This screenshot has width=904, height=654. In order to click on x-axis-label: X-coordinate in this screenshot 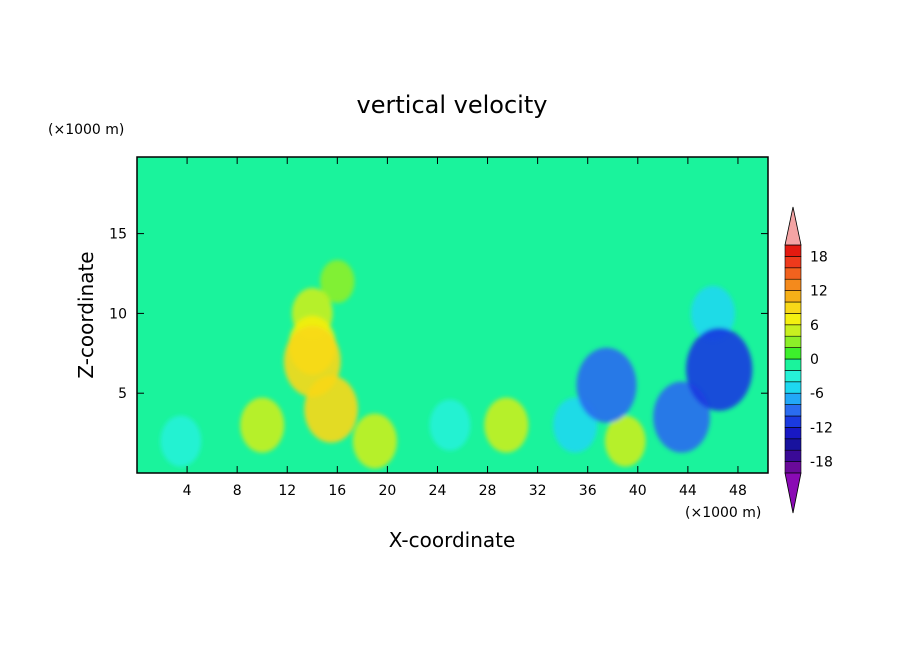, I will do `click(452, 540)`.